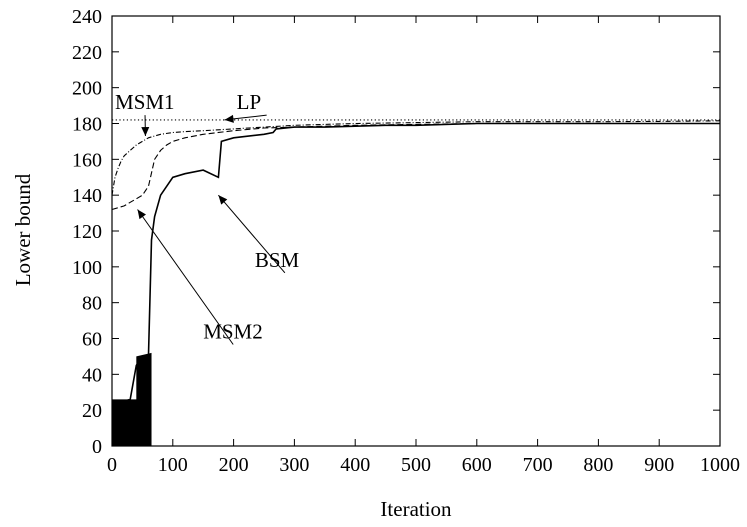 Image resolution: width=747 pixels, height=527 pixels. I want to click on y-tick-label: 160, so click(87, 160).